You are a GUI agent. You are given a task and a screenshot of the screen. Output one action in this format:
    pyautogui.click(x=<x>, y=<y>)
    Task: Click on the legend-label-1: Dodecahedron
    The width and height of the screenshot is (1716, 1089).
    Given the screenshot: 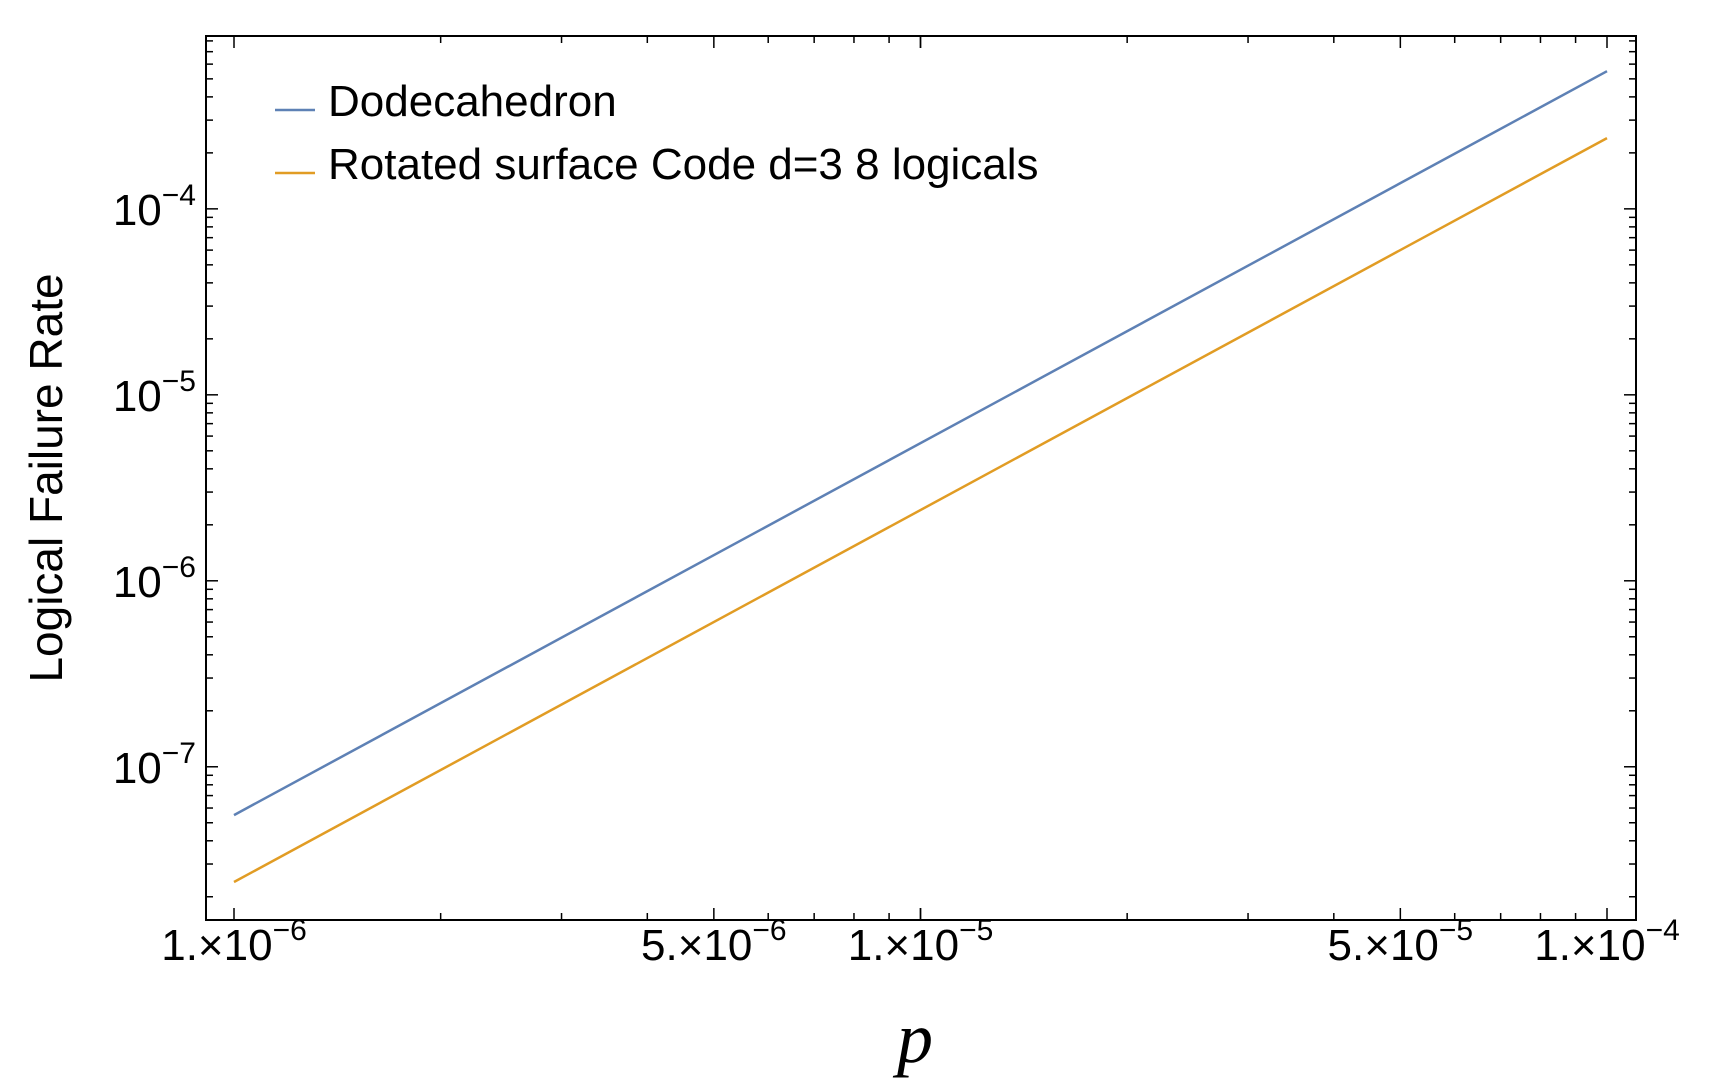 What is the action you would take?
    pyautogui.click(x=472, y=101)
    